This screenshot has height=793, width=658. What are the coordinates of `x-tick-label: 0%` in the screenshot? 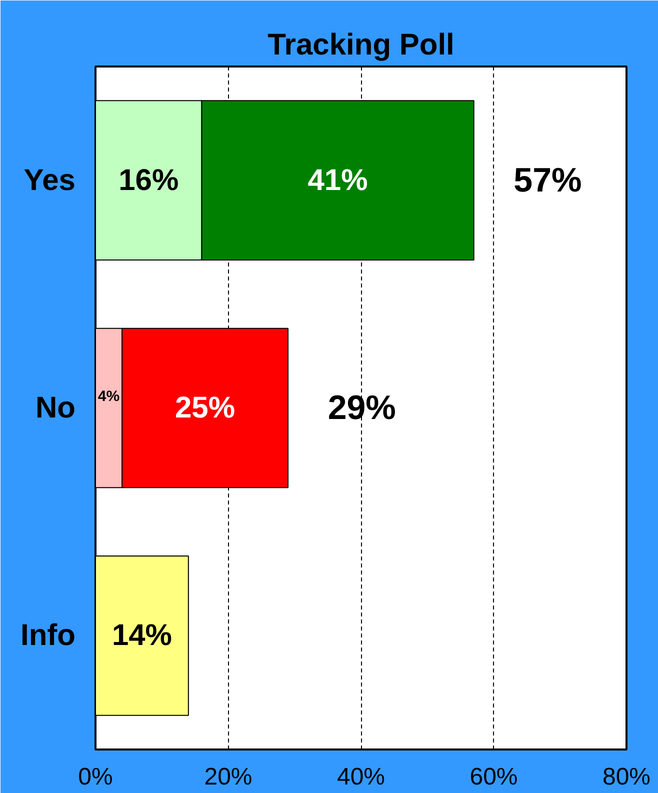 It's located at (95, 777).